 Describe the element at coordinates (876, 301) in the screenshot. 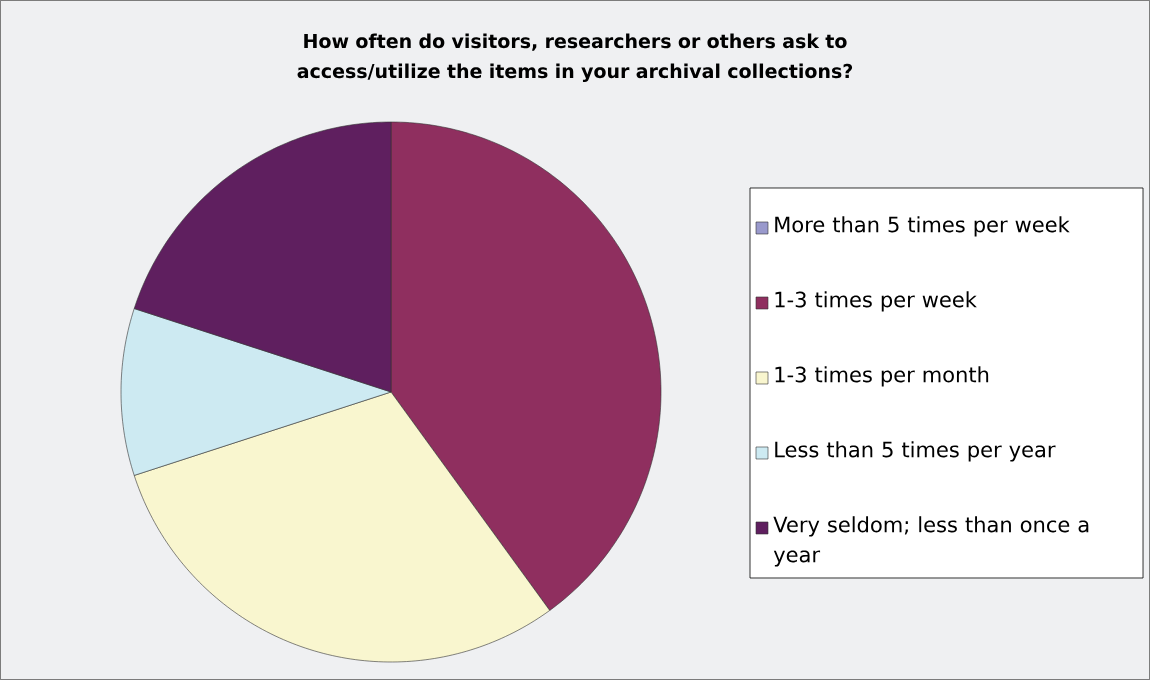

I see `legend-label: 1-3 times per week` at that location.